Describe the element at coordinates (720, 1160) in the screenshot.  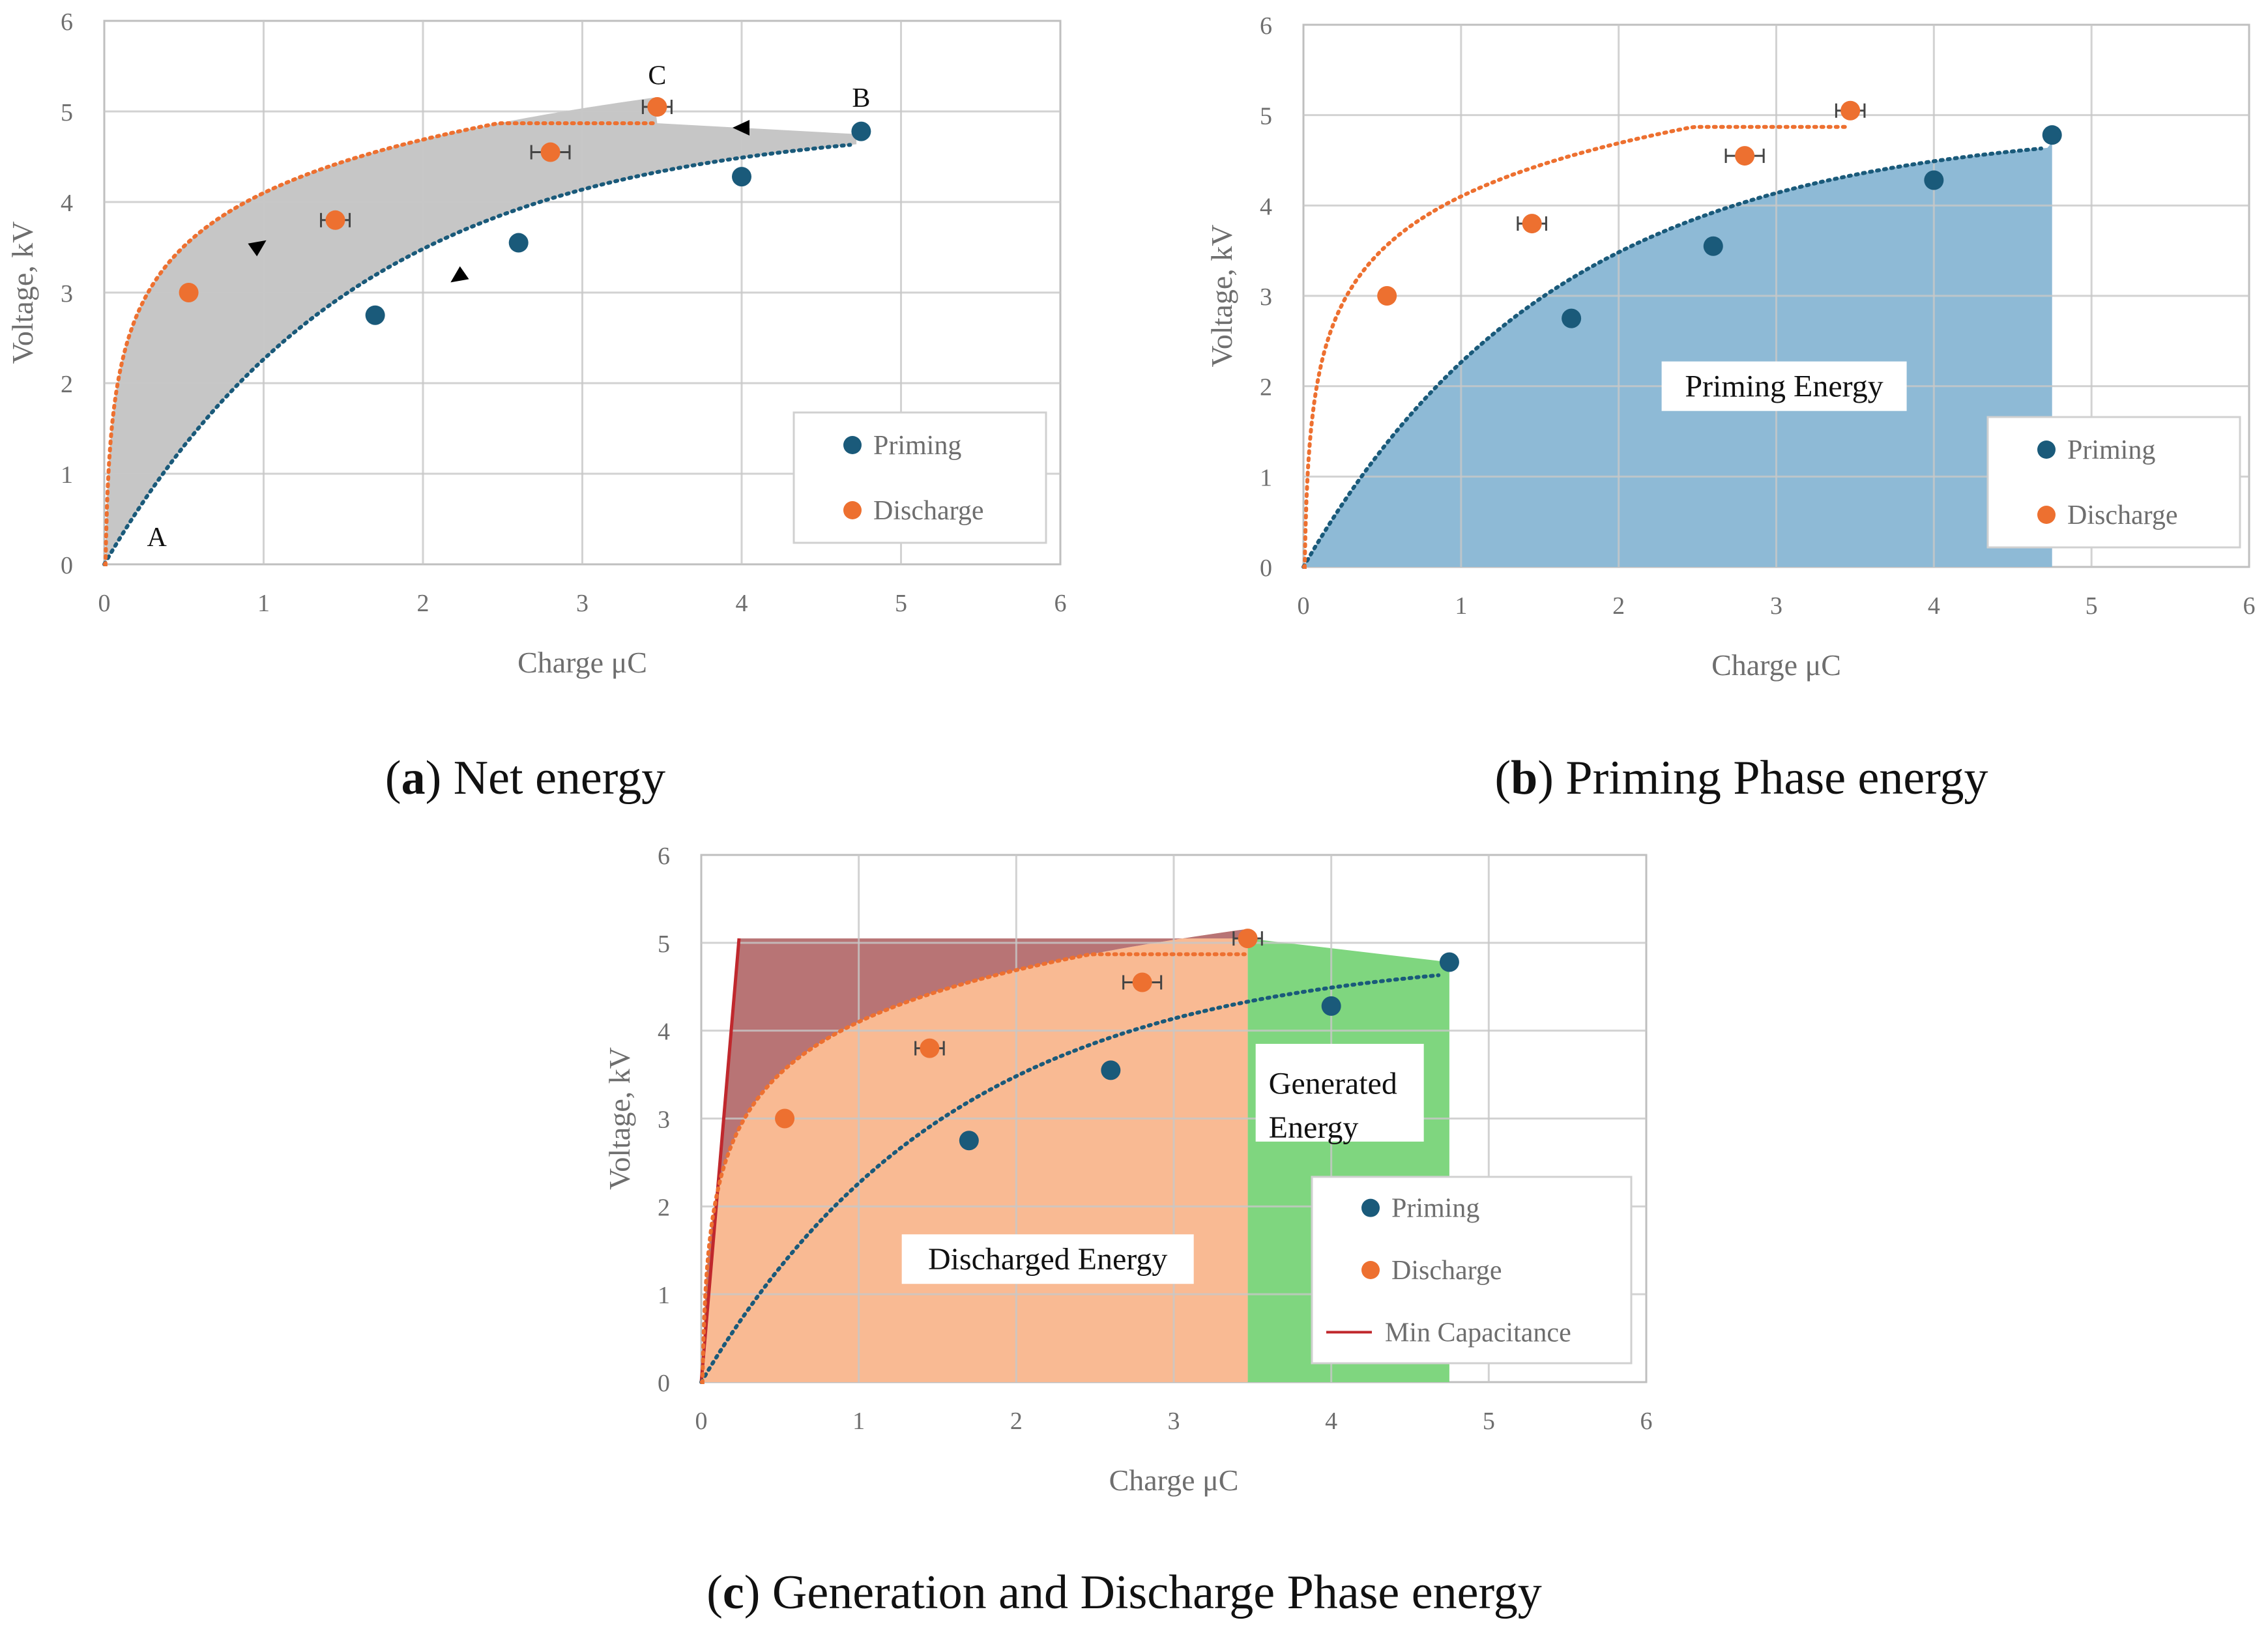
I see `min-capacitance-line` at that location.